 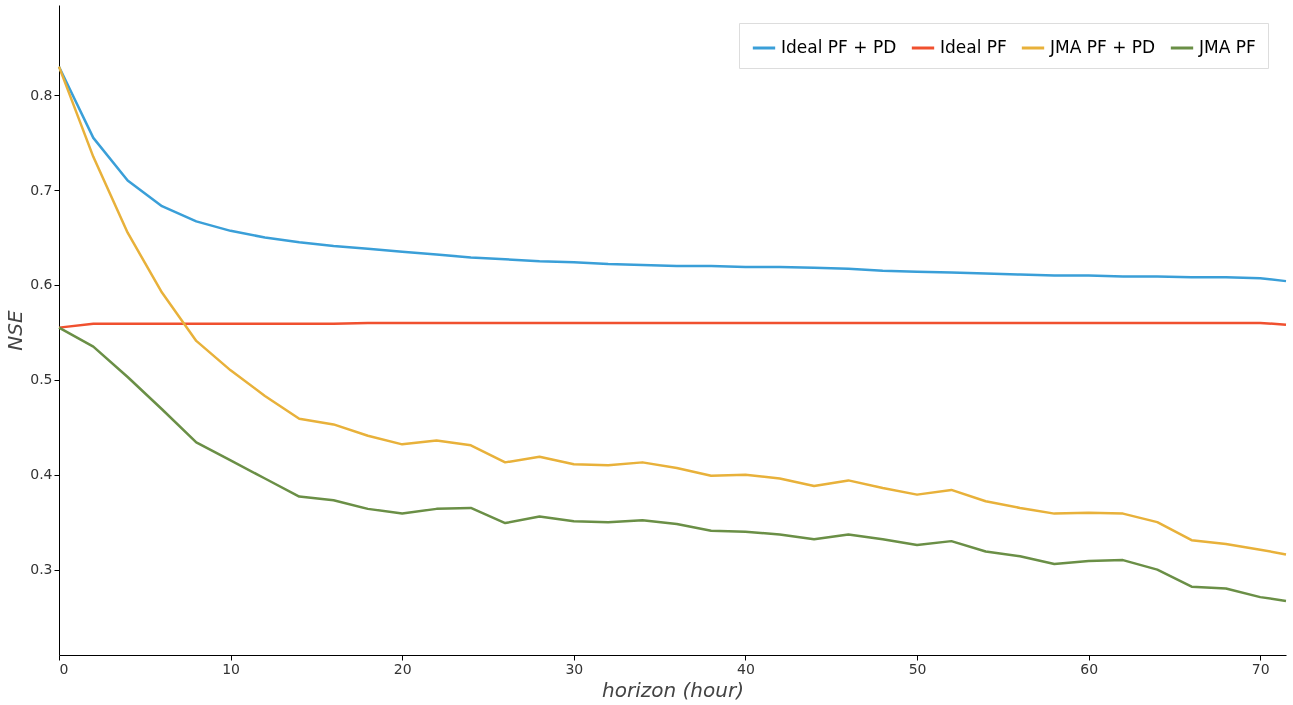 What do you see at coordinates (41, 189) in the screenshot?
I see `y-tick-label: 0.7` at bounding box center [41, 189].